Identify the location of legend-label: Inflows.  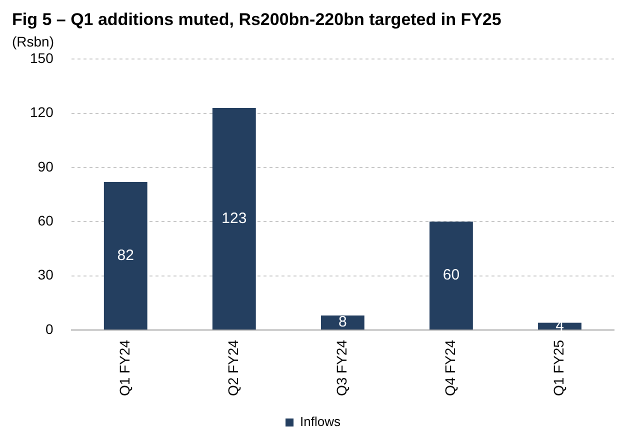
(320, 422).